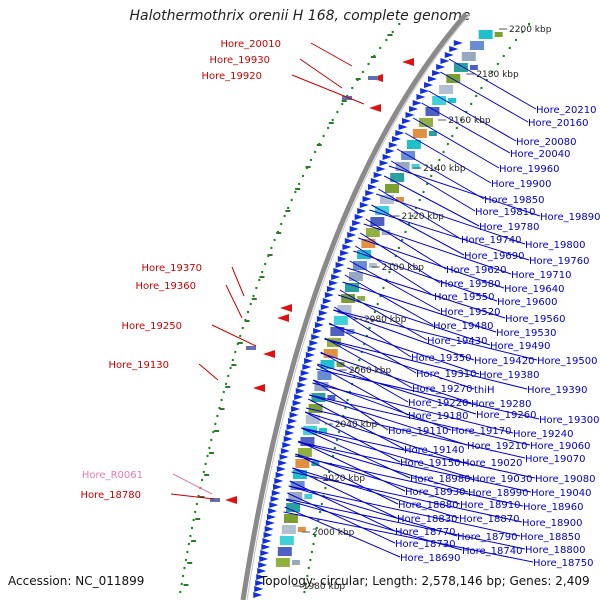 The width and height of the screenshot is (600, 600). I want to click on left-gene-label: Hore_20010, so click(251, 44).